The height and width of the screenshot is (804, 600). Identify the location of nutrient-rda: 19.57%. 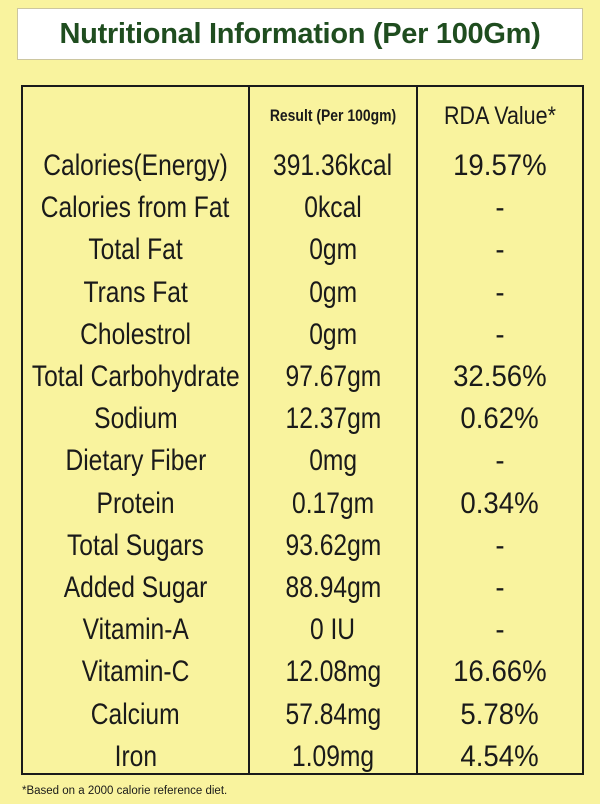
(500, 166).